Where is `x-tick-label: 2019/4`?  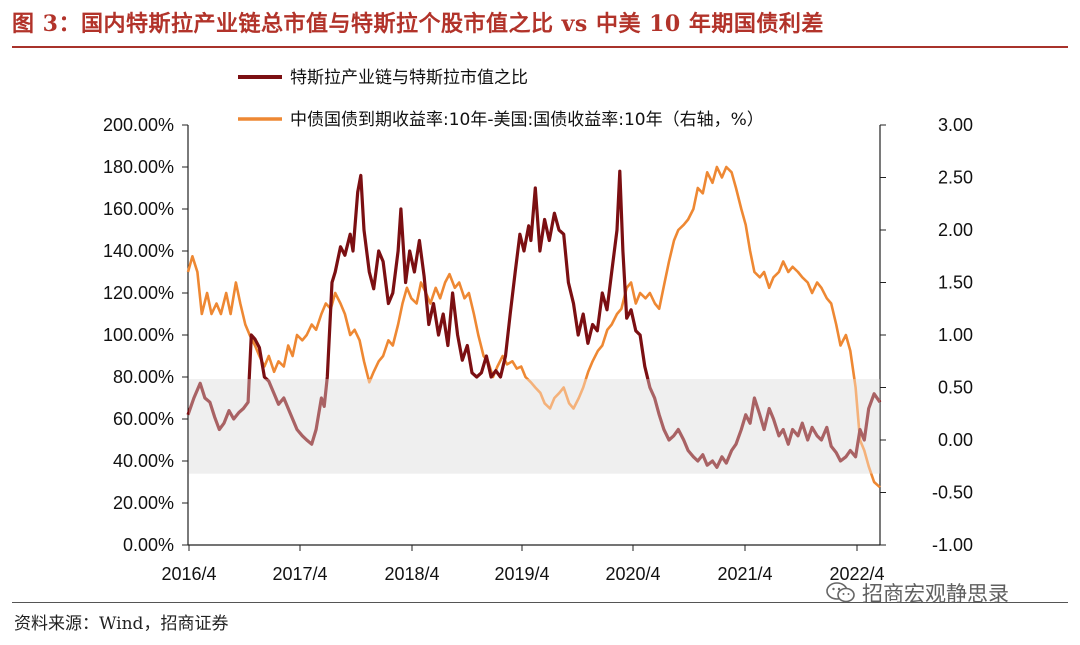 x-tick-label: 2019/4 is located at coordinates (521, 574).